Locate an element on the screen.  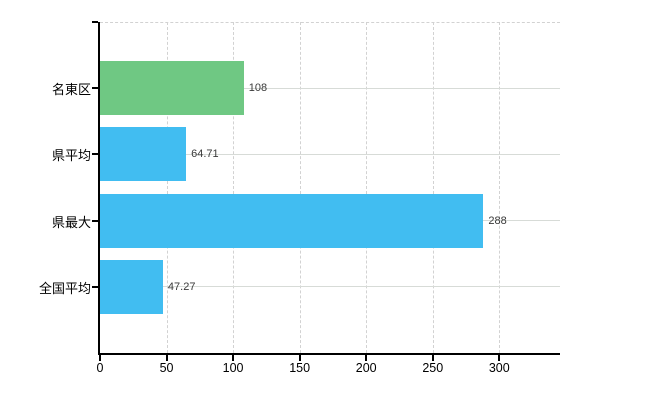
x-tick-label: 100 is located at coordinates (233, 368).